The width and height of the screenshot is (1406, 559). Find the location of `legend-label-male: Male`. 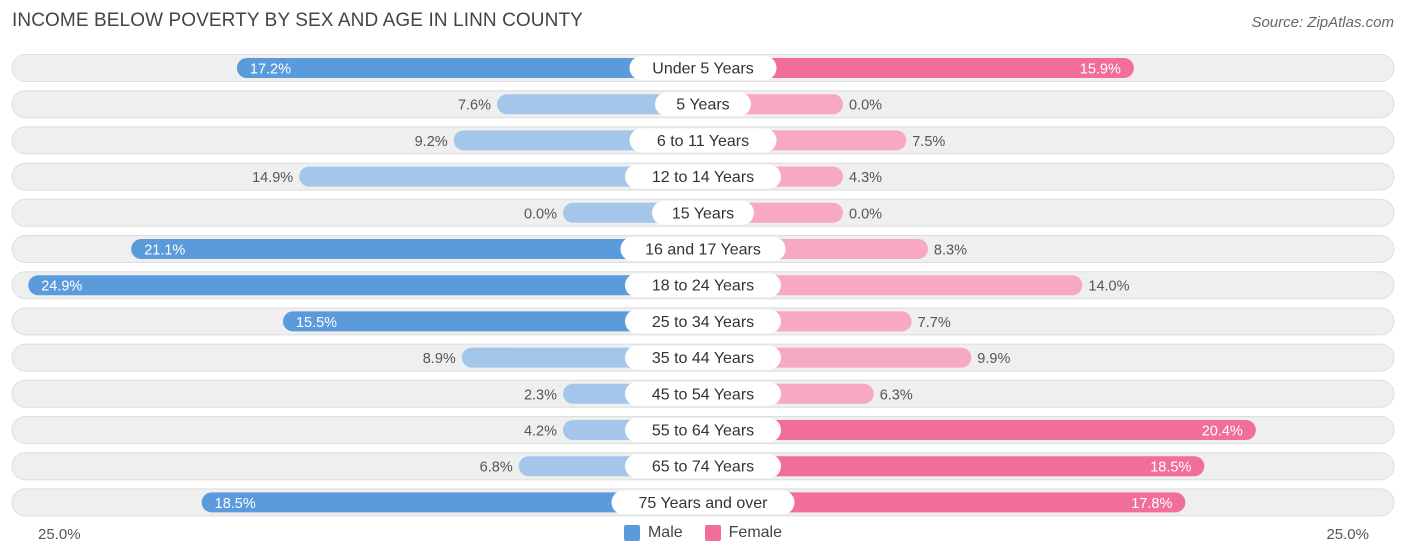

legend-label-male: Male is located at coordinates (665, 532).